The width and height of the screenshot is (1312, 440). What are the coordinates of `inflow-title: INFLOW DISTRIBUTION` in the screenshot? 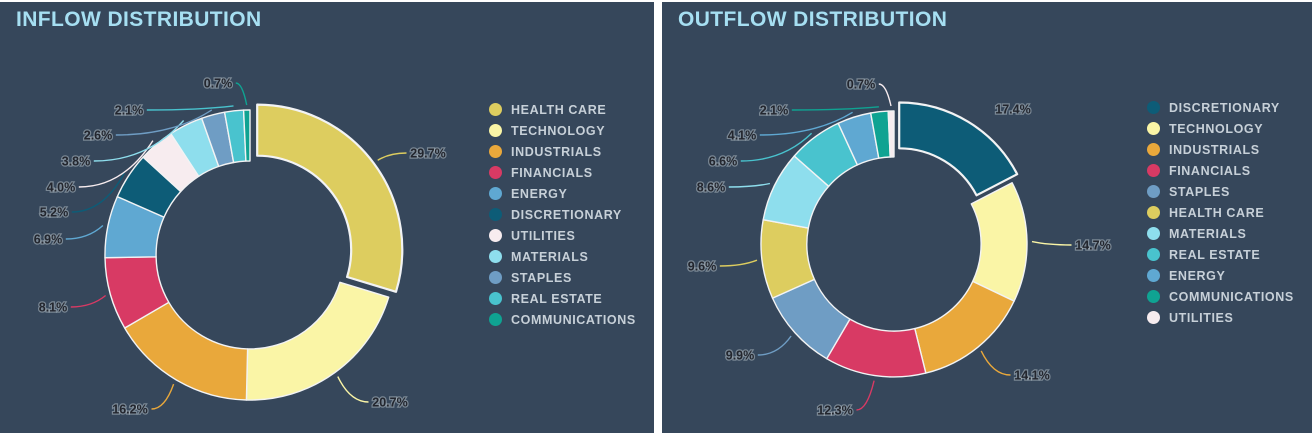 It's located at (139, 19).